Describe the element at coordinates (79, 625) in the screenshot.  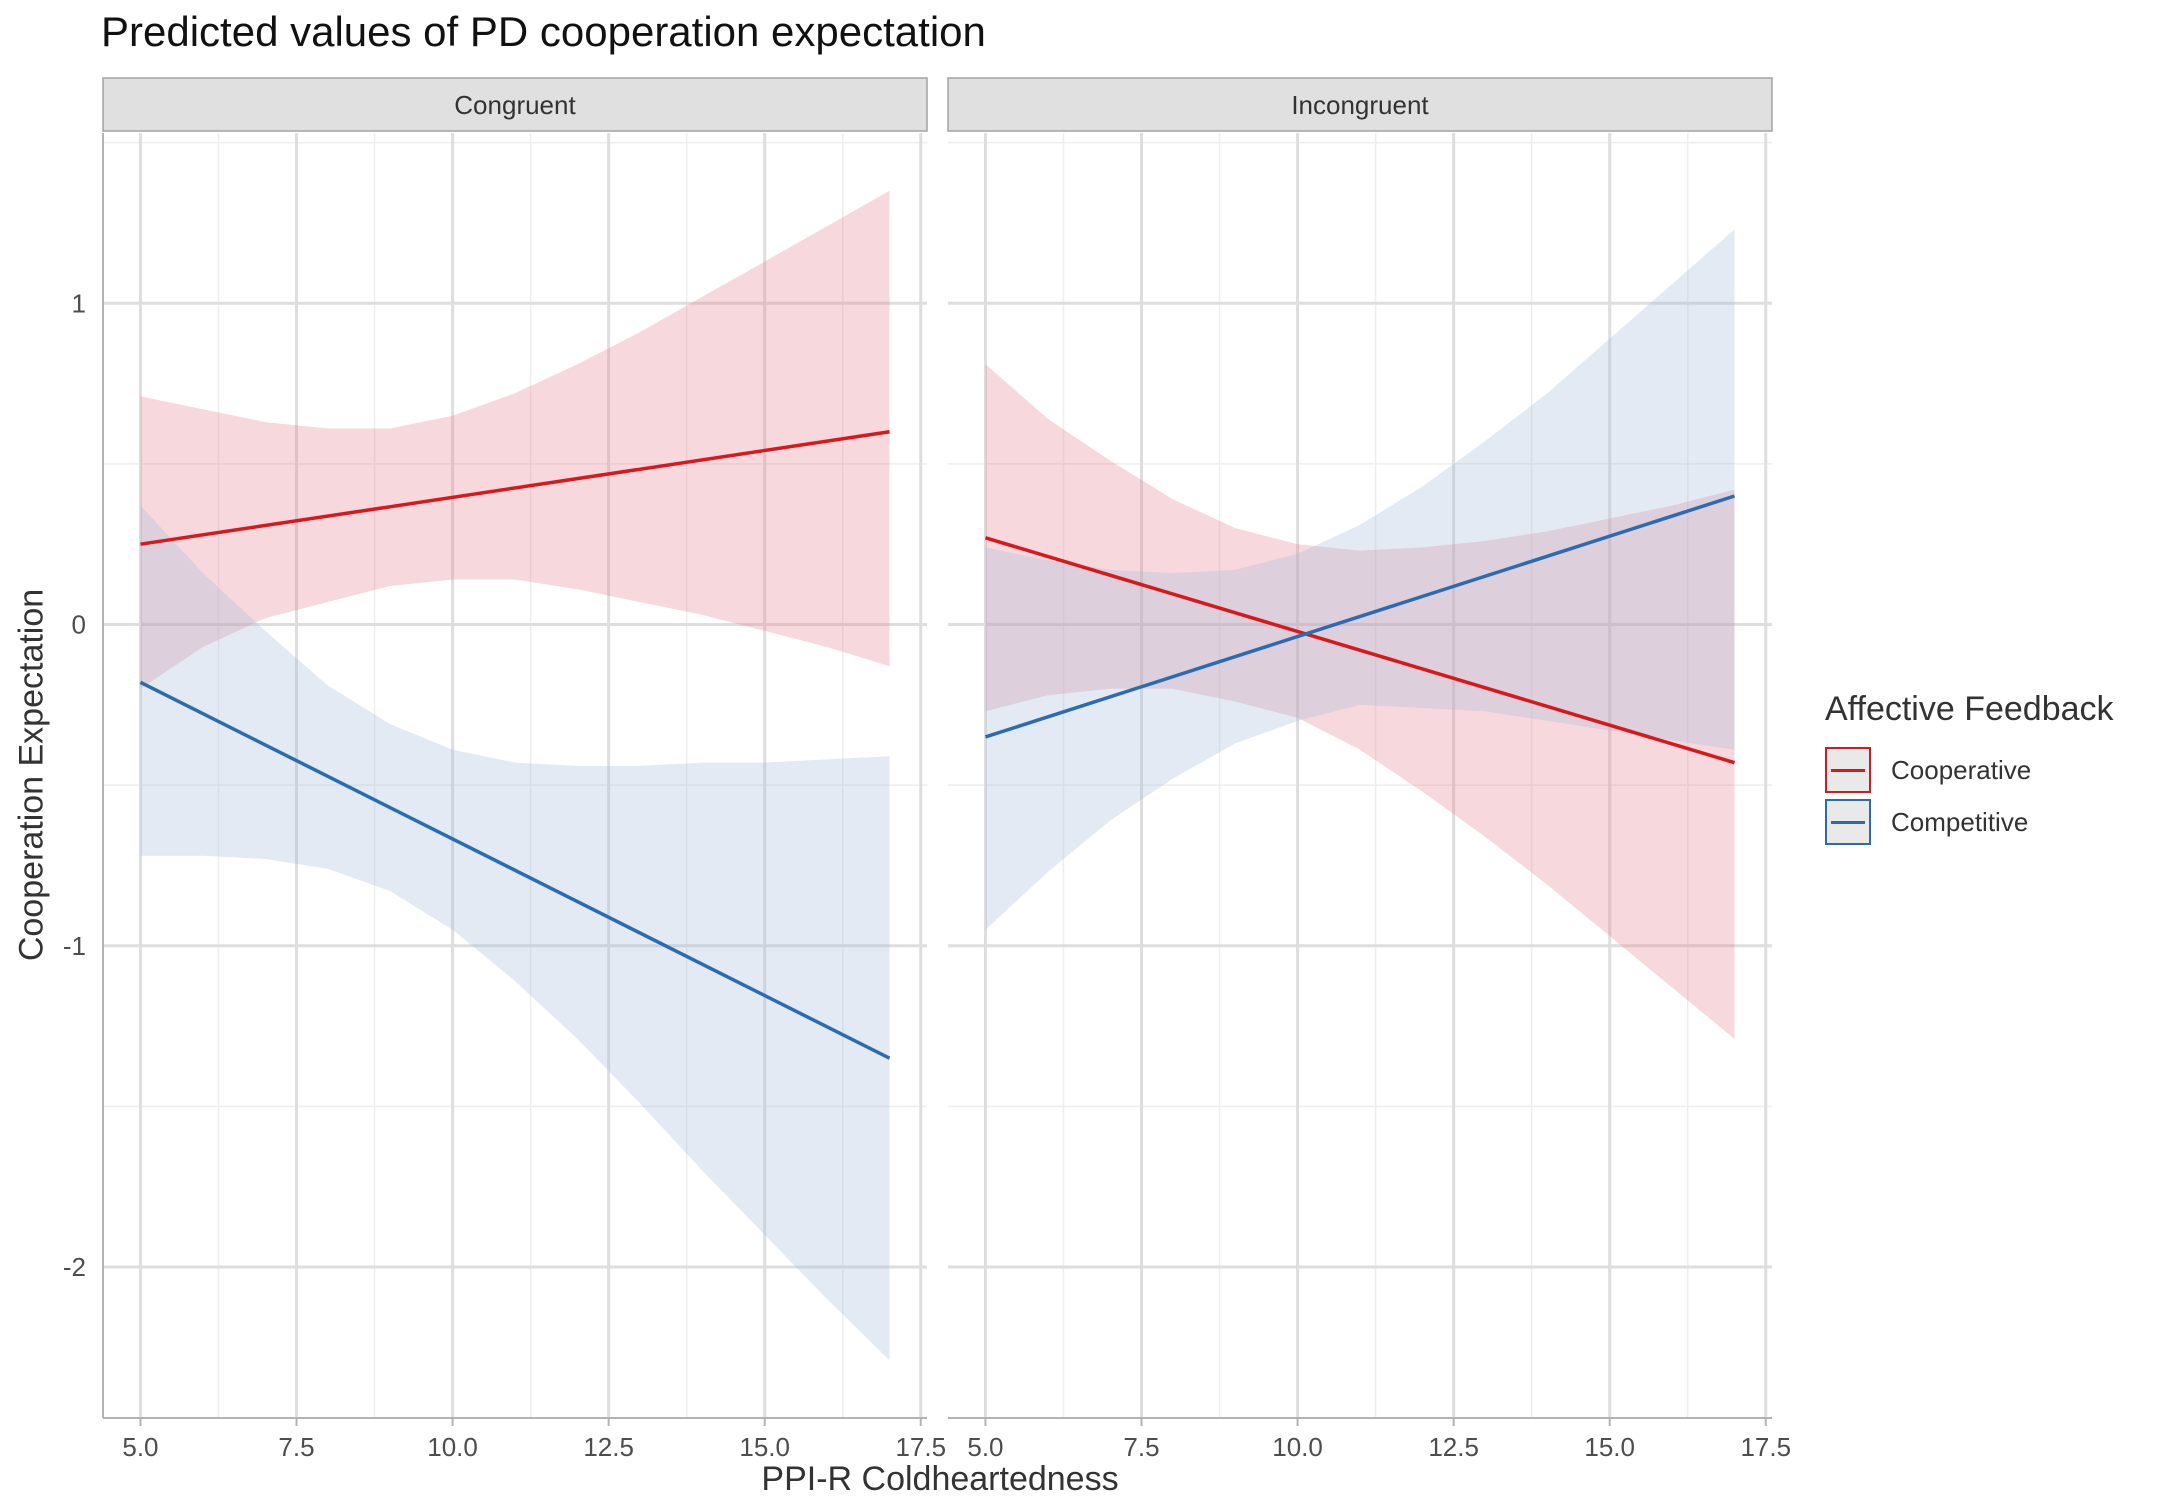
I see `y-tick-label: 0` at that location.